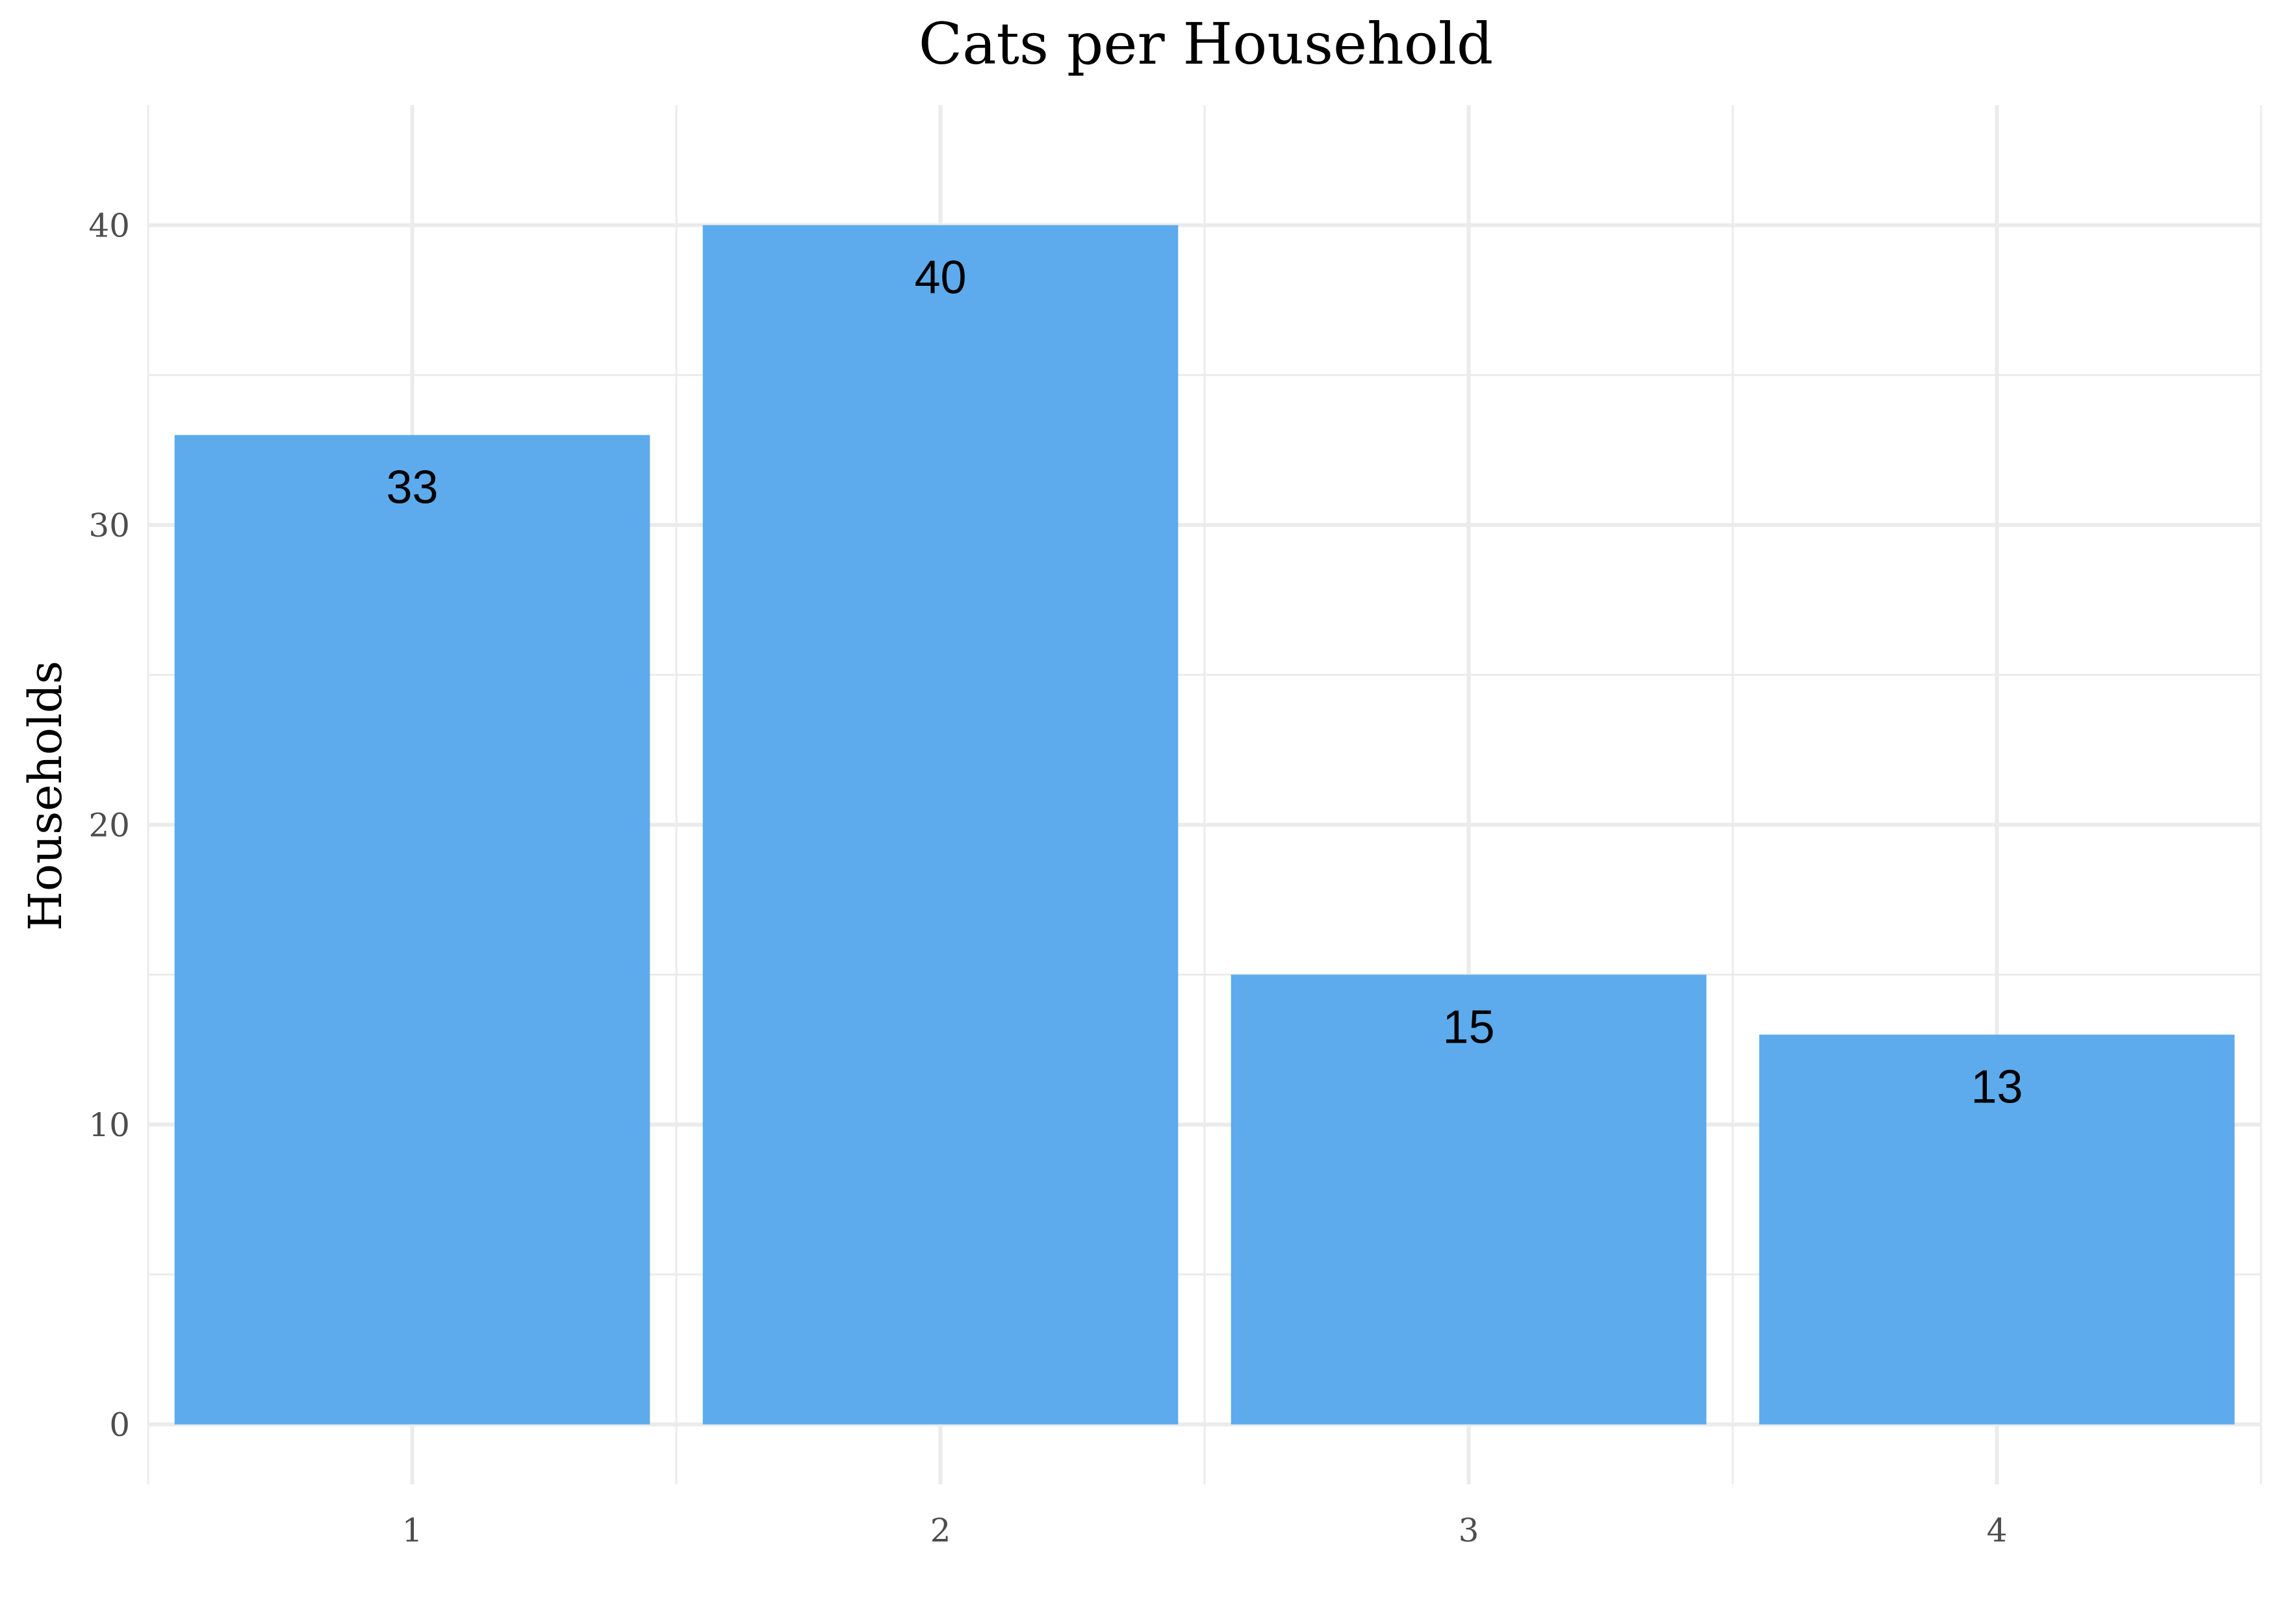 The image size is (2274, 1624). Describe the element at coordinates (109, 226) in the screenshot. I see `y-tick-label: 40` at that location.